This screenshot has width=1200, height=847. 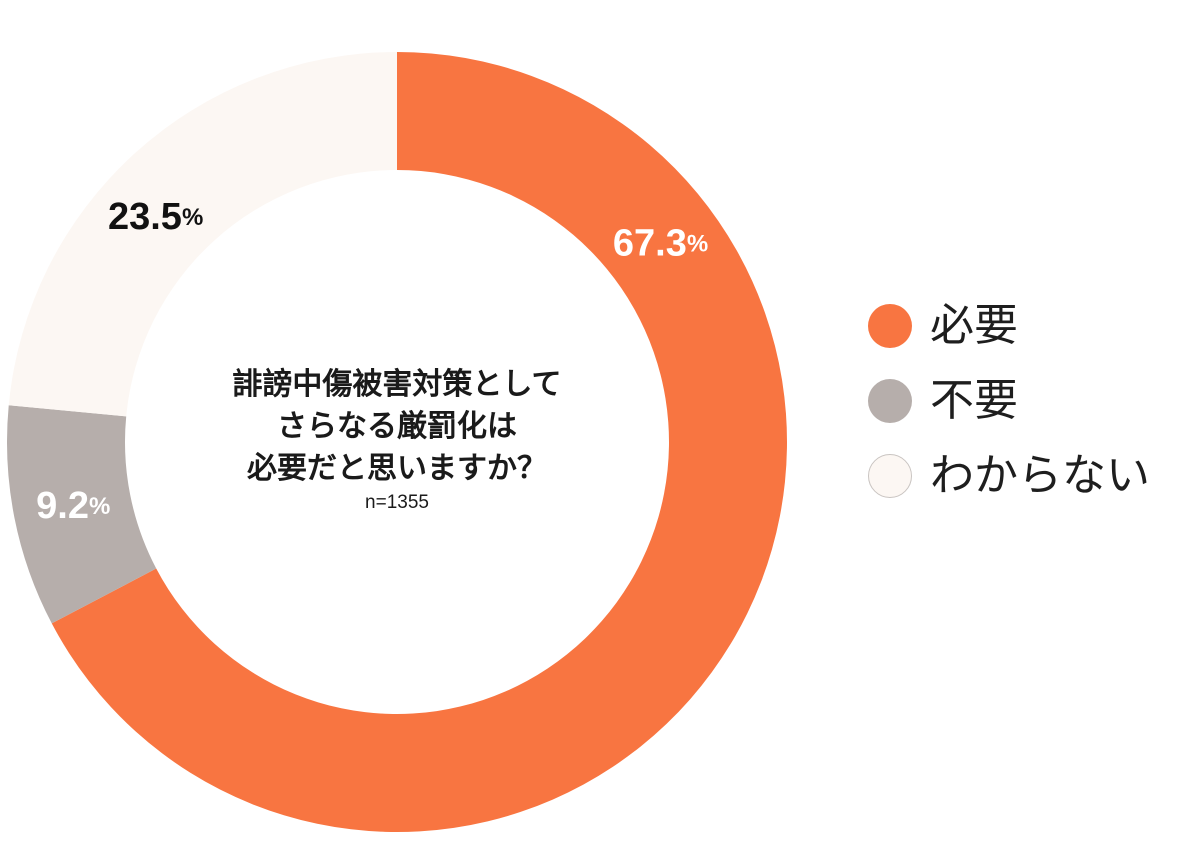 I want to click on legend-item-dont-know: わからない, so click(x=1028, y=475).